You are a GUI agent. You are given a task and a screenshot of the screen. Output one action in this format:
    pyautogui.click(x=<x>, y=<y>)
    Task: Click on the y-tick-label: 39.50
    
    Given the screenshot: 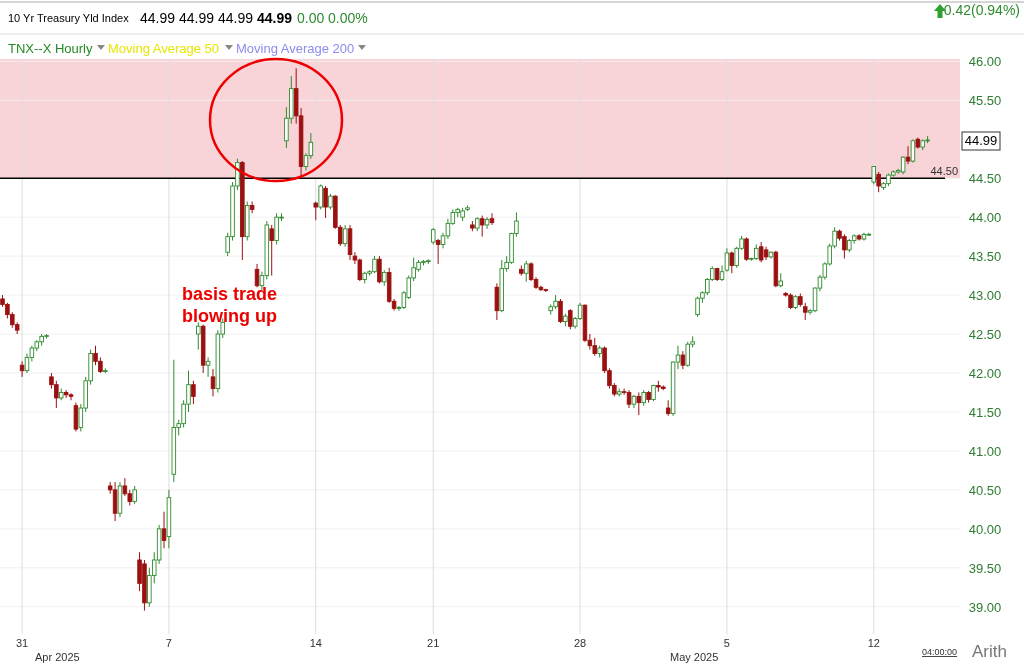 What is the action you would take?
    pyautogui.click(x=985, y=568)
    